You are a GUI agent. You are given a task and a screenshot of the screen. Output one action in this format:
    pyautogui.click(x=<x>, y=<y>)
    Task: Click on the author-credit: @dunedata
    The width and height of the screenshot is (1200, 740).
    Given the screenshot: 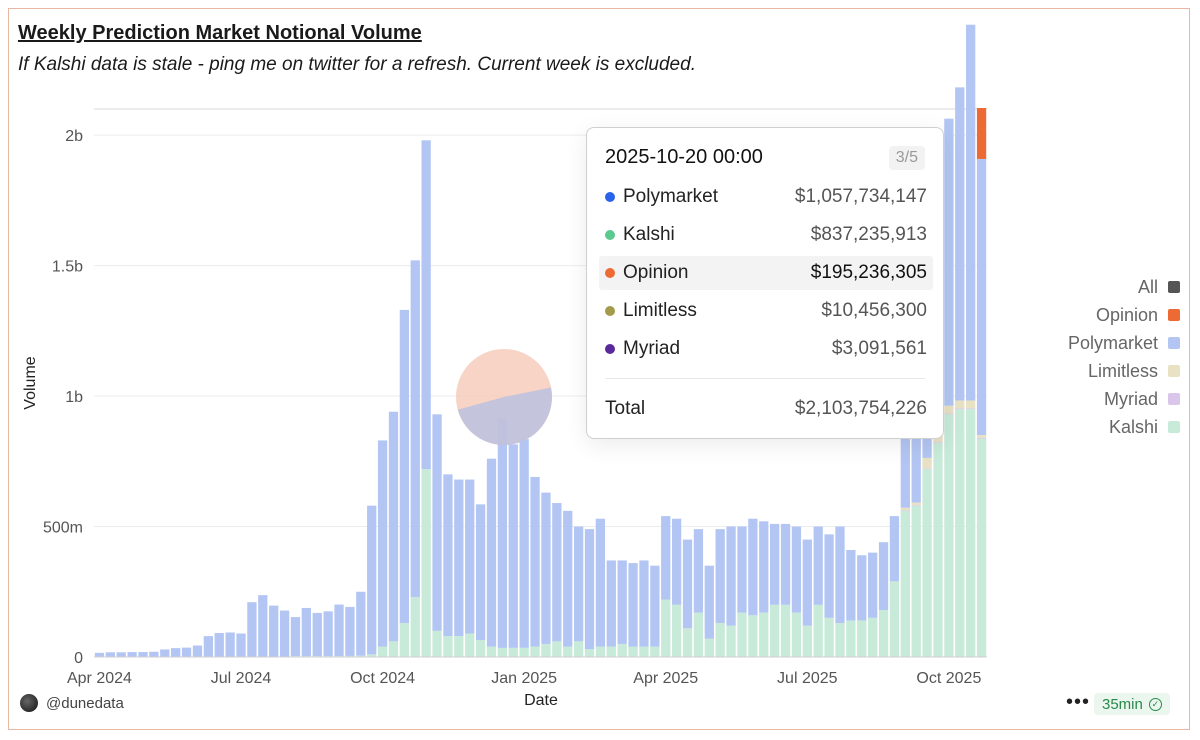 What is the action you would take?
    pyautogui.click(x=72, y=703)
    